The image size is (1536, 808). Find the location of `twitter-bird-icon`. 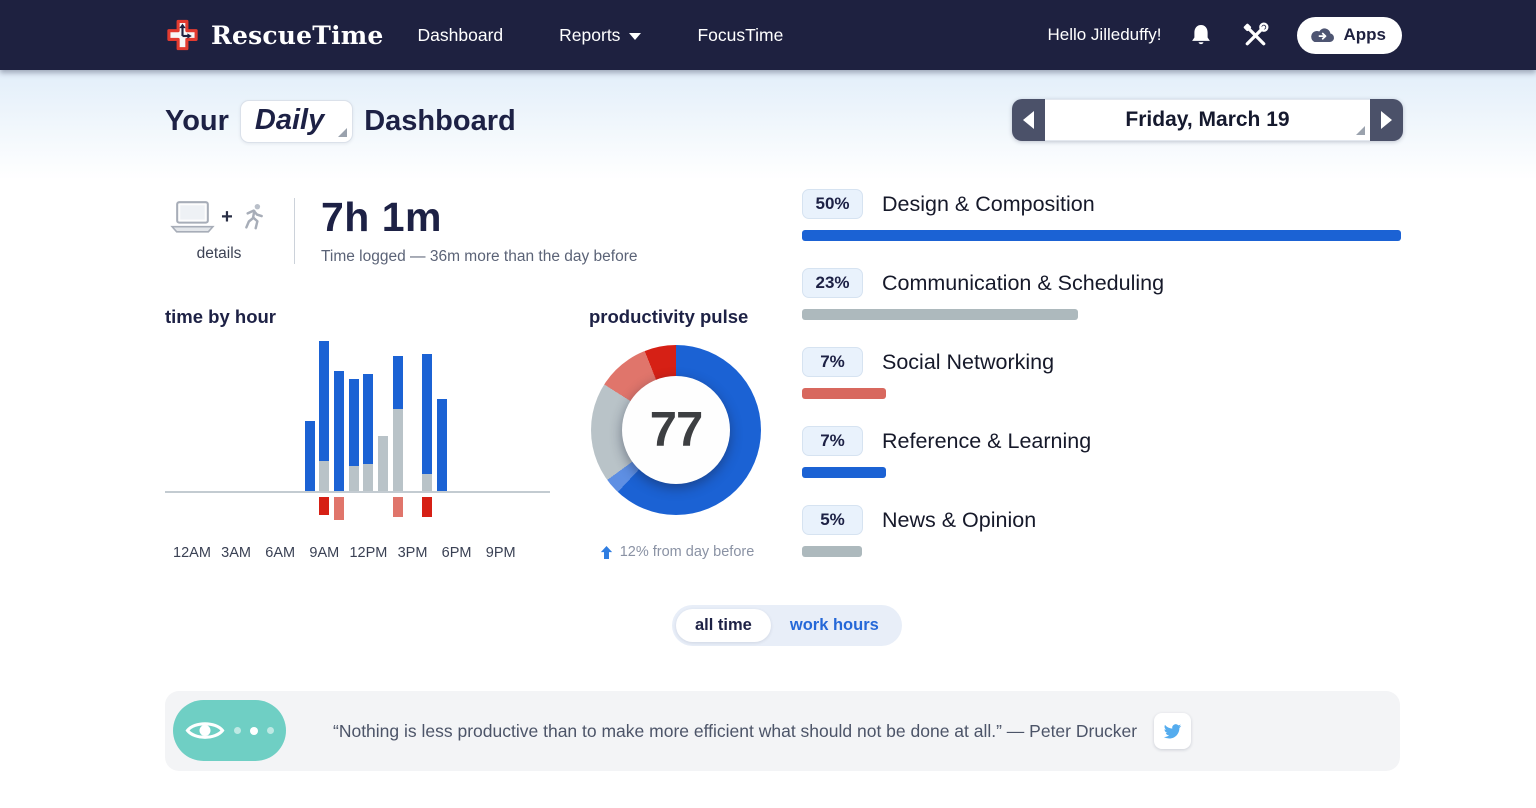

twitter-bird-icon is located at coordinates (1172, 731).